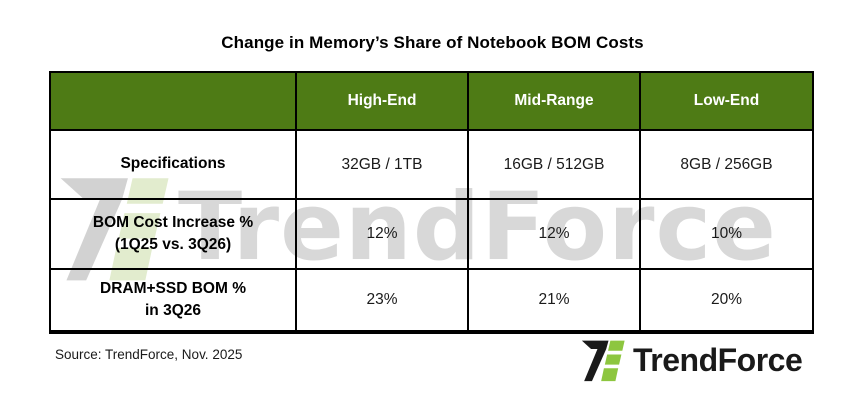  What do you see at coordinates (603, 361) in the screenshot?
I see `trendforce-logo-icon` at bounding box center [603, 361].